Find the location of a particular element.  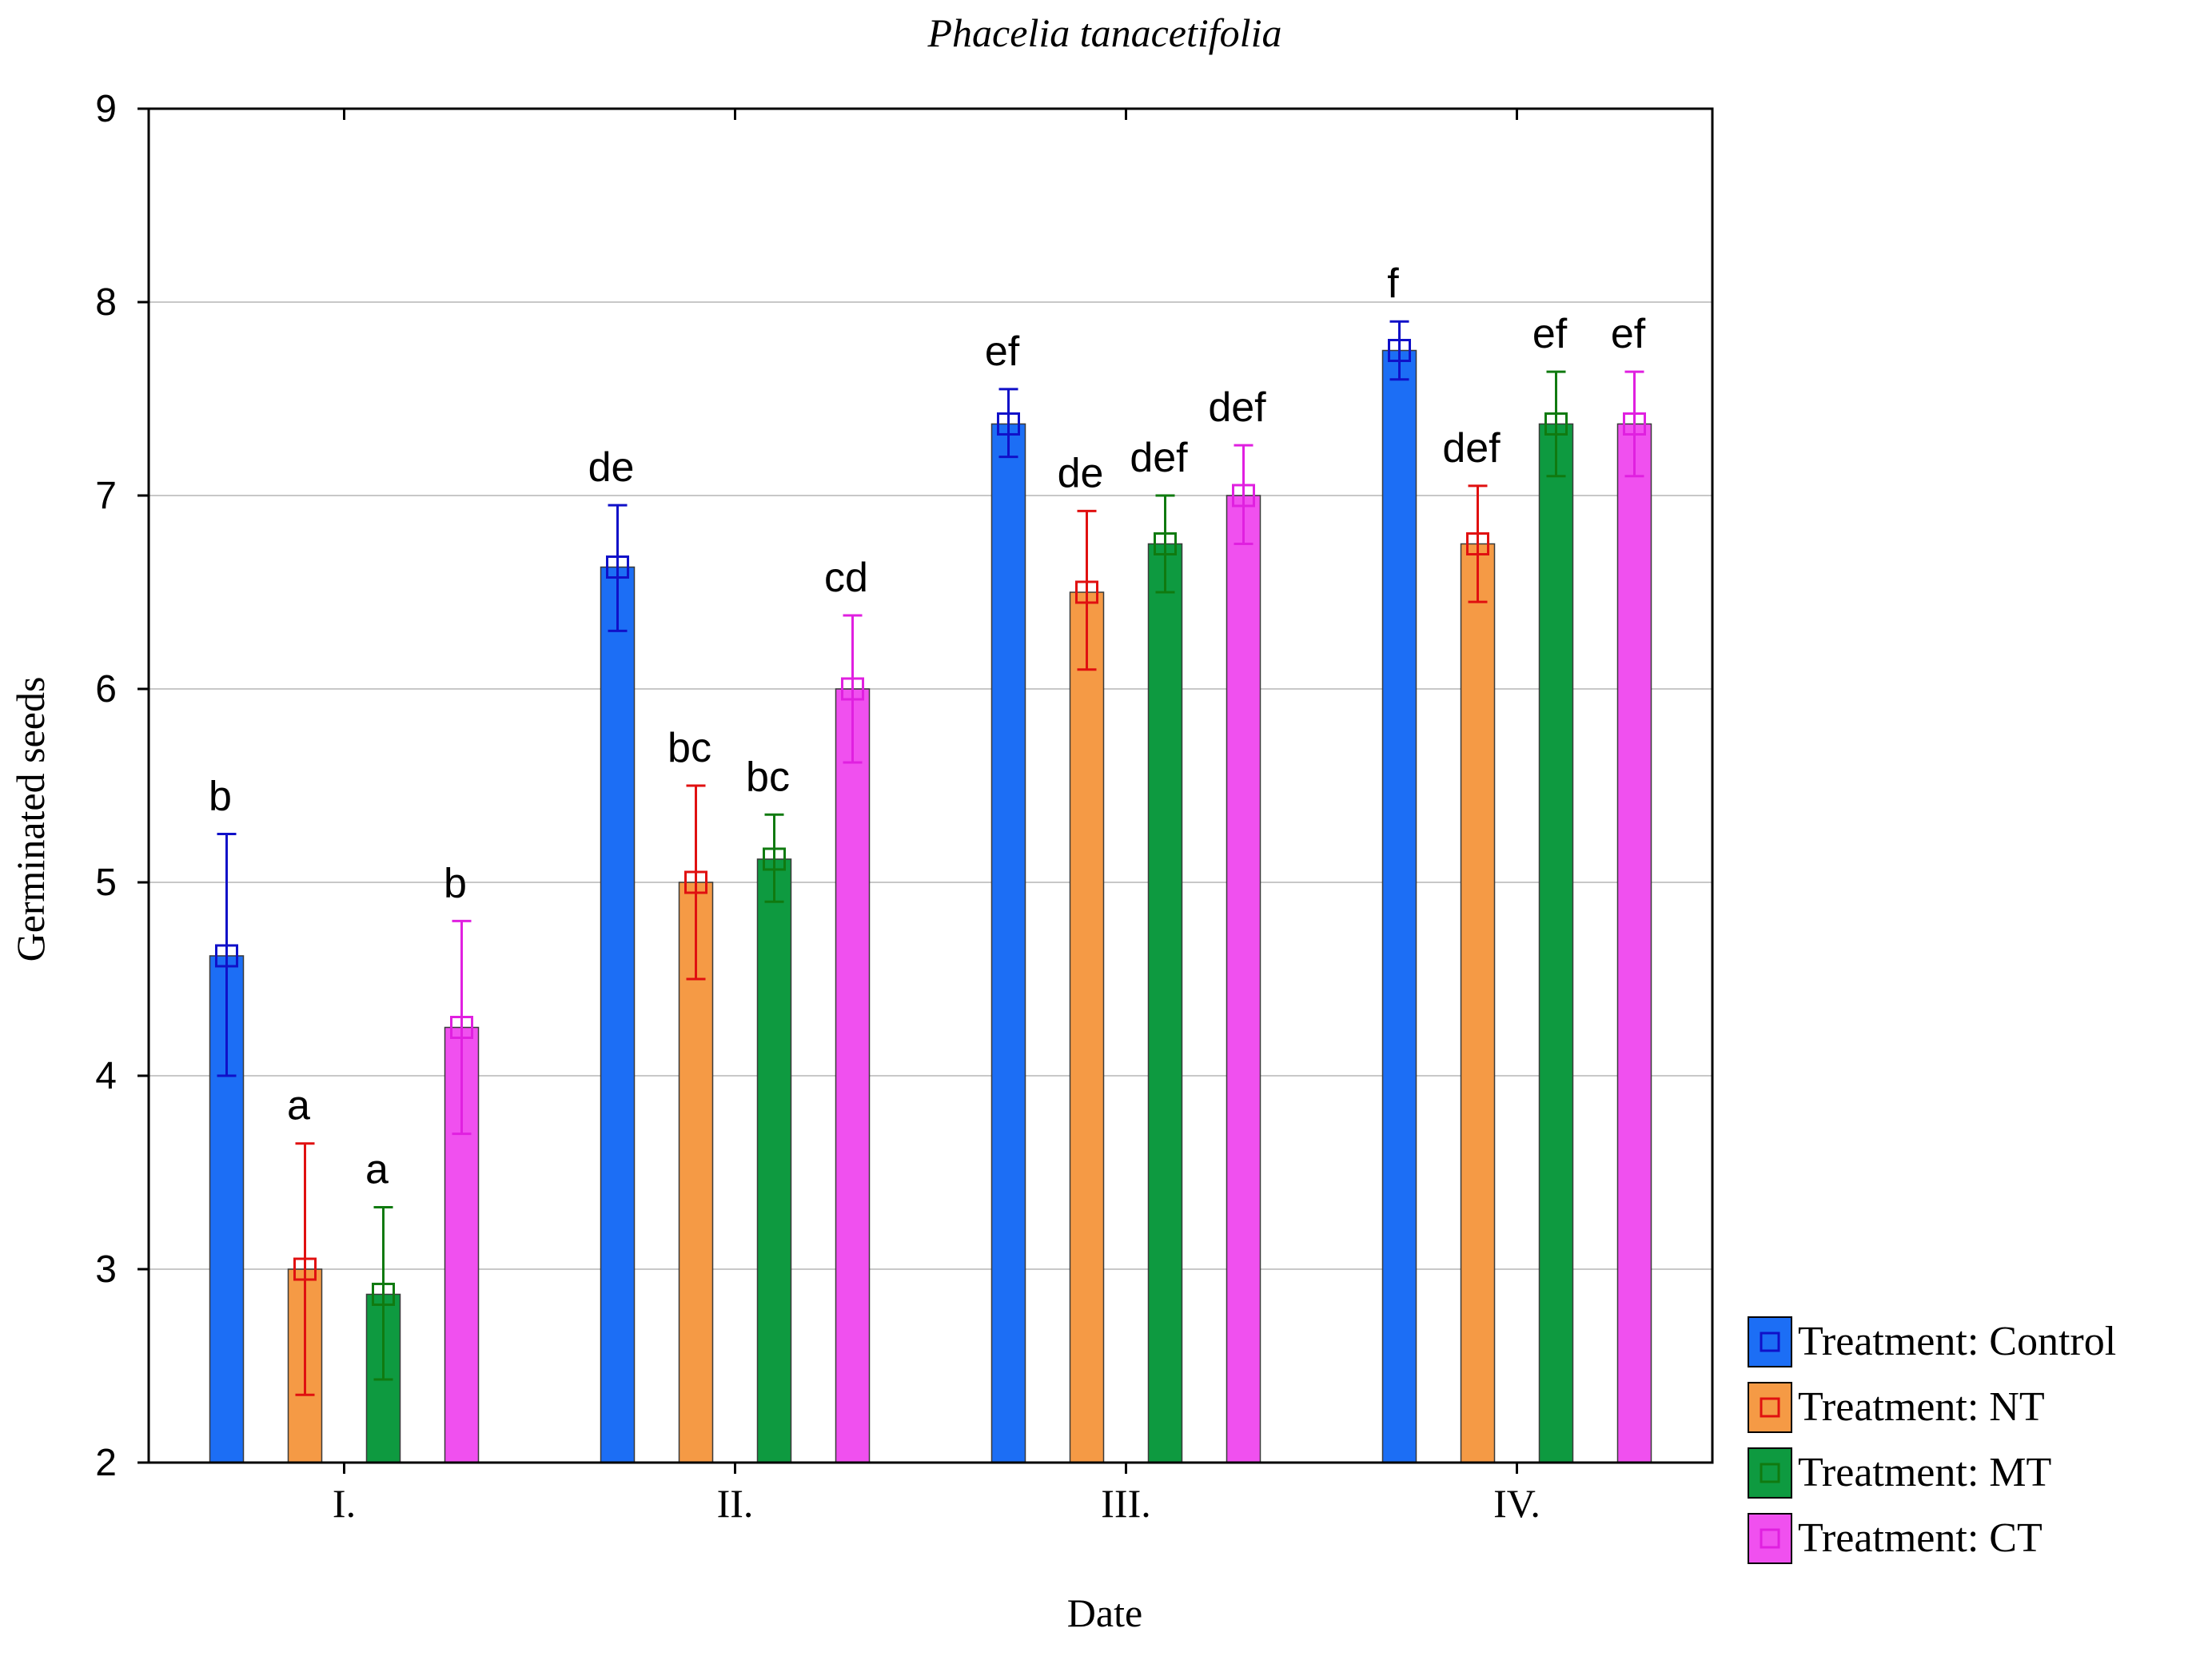

x-tick-label: IV. is located at coordinates (1516, 1503).